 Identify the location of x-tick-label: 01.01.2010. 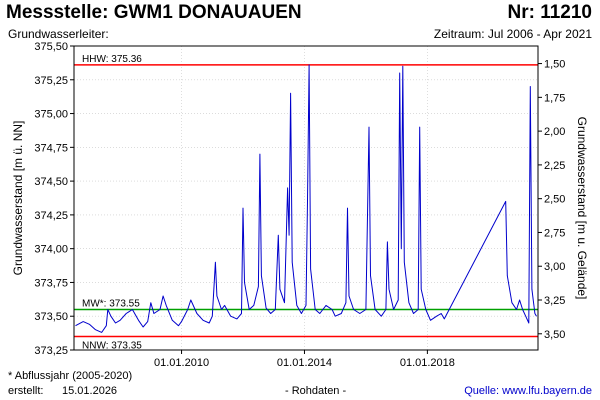
(181, 363).